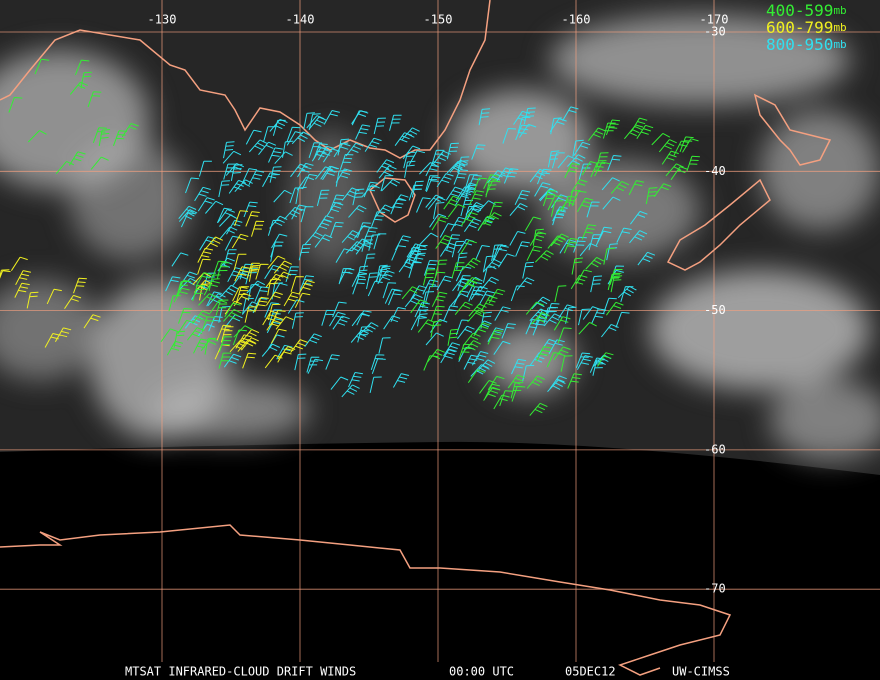  I want to click on legend-range: 800-950, so click(799, 44).